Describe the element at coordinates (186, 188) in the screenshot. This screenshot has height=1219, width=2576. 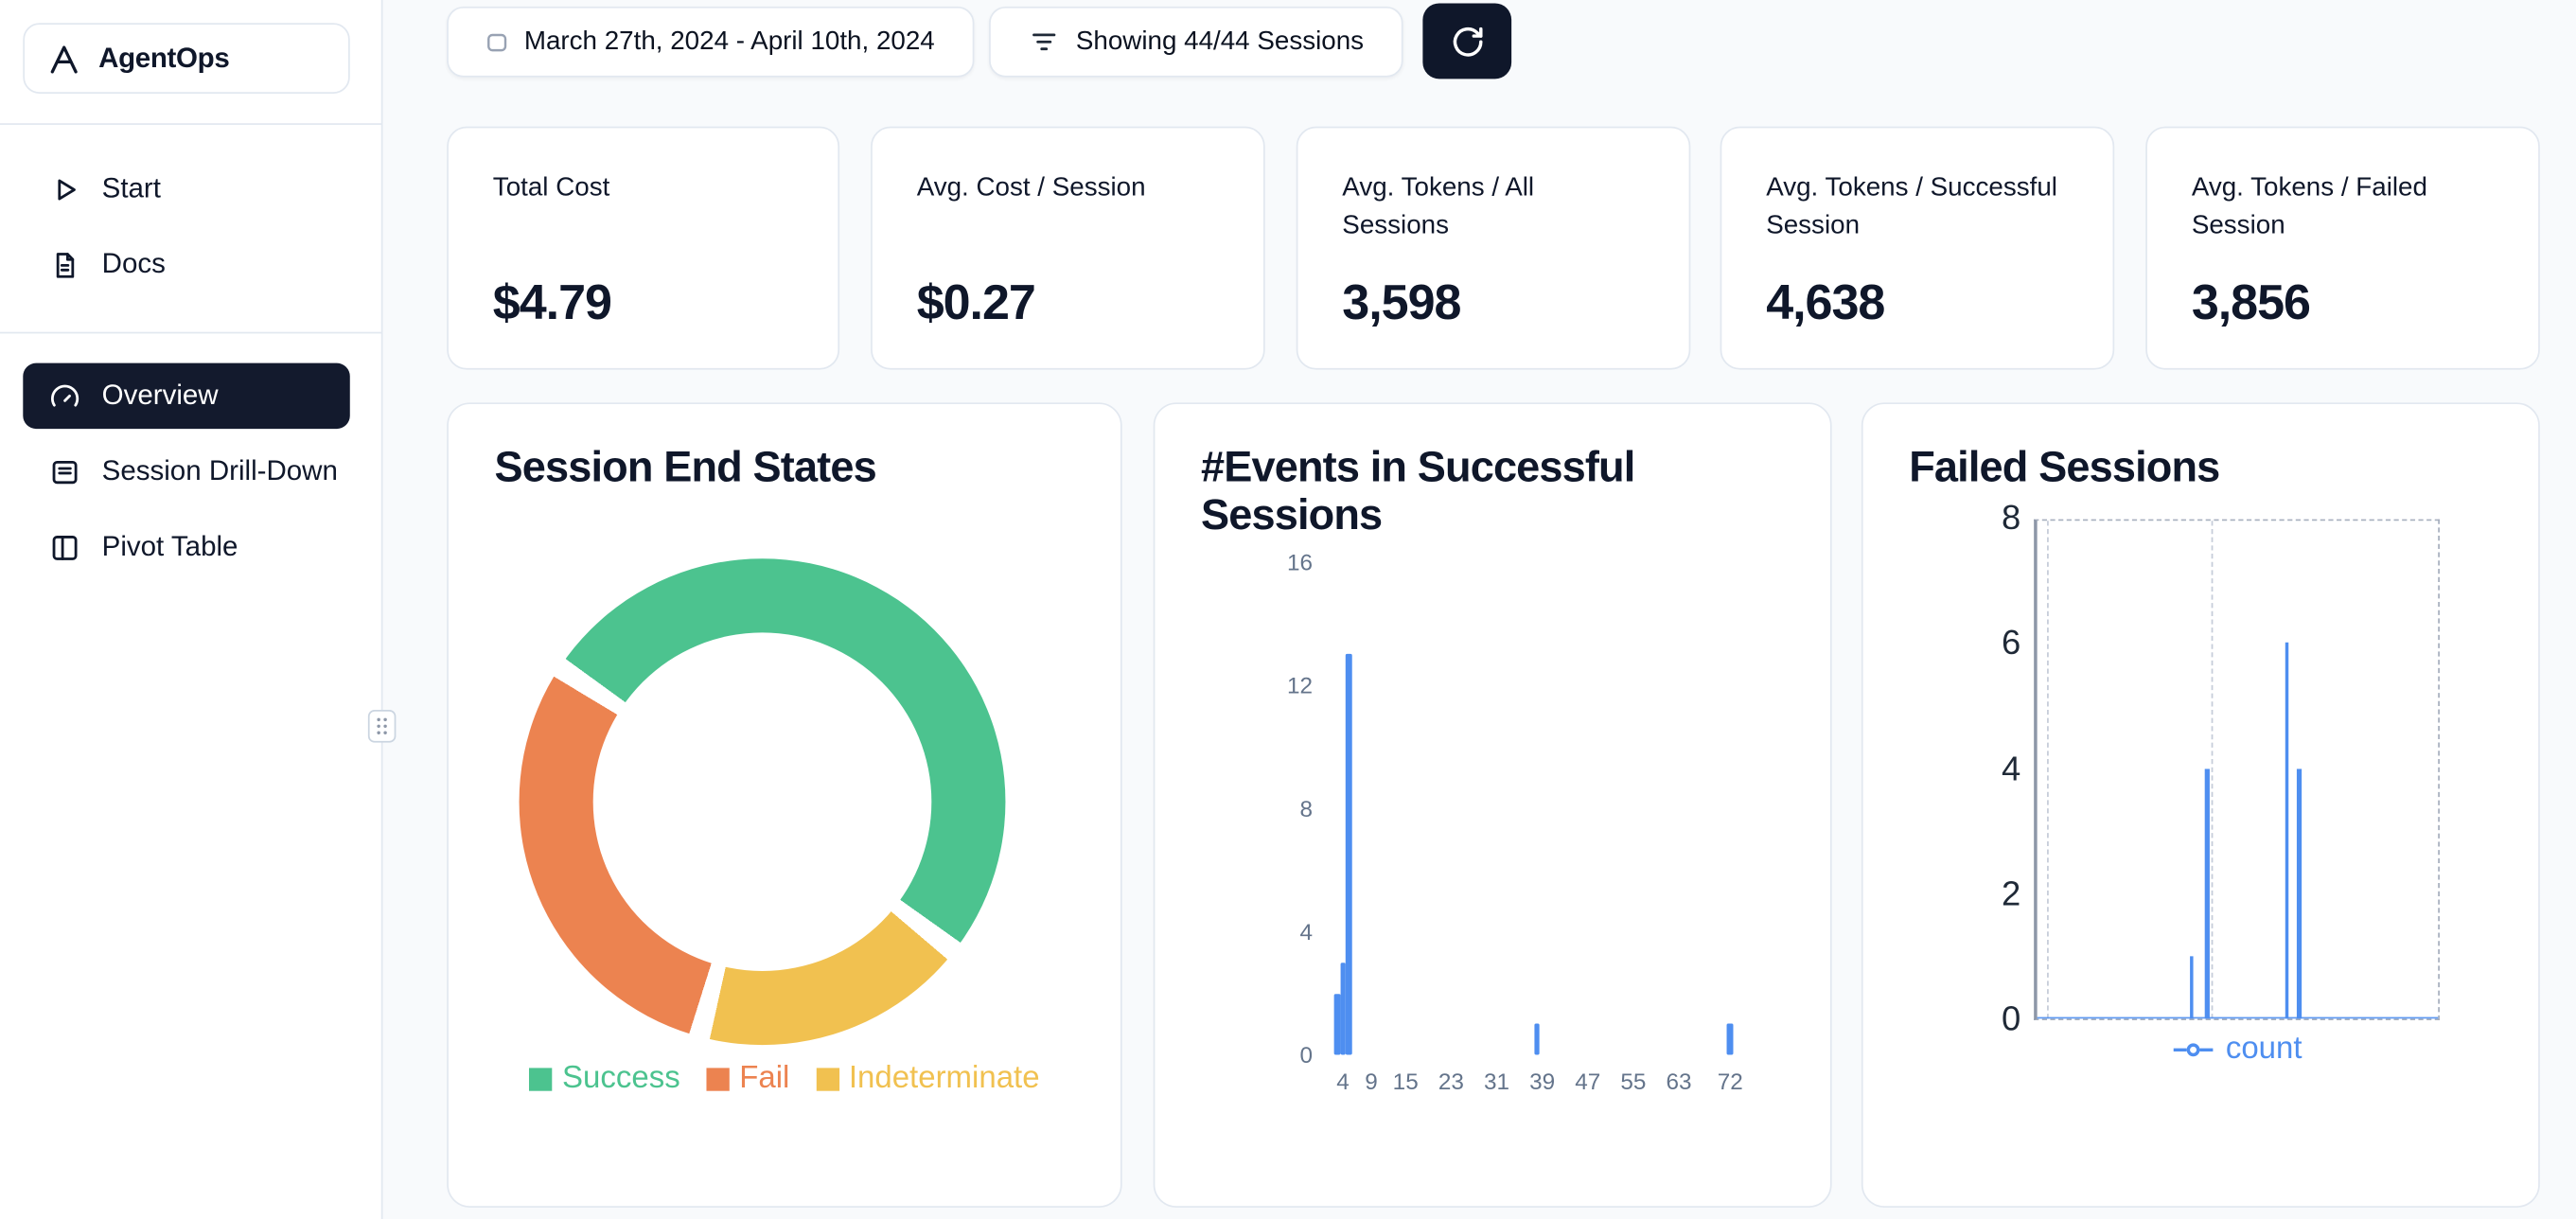
I see `sidebar-item-start: Start` at that location.